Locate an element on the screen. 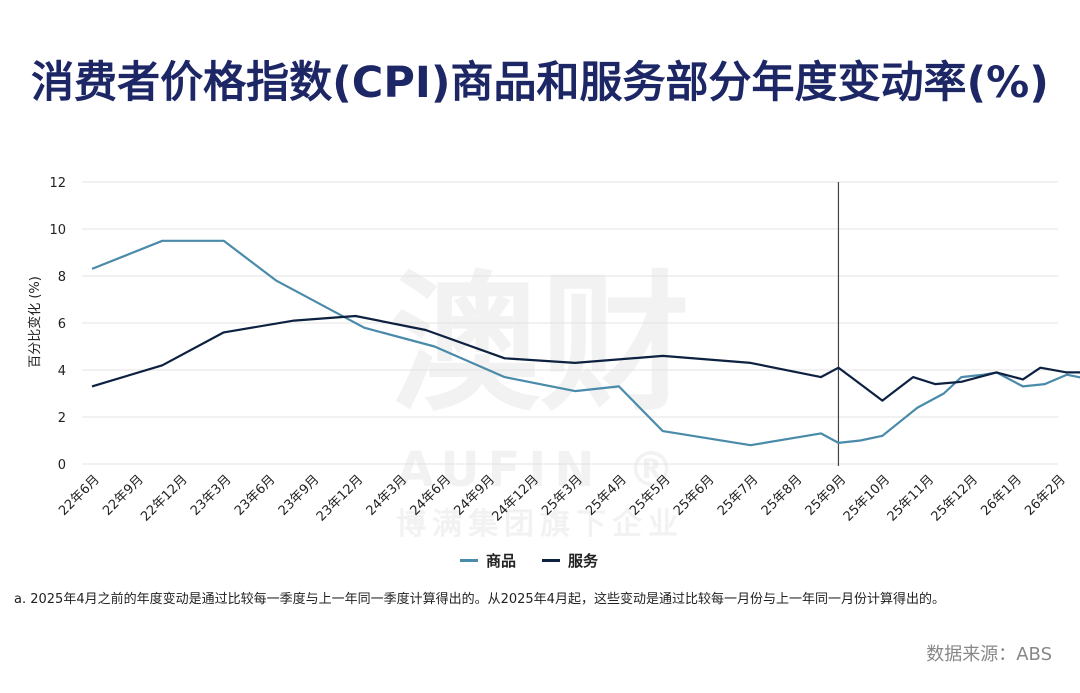 Image resolution: width=1080 pixels, height=693 pixels. y-axis-ticks: 0 2 4 6 8 10 12 is located at coordinates (57, 324).